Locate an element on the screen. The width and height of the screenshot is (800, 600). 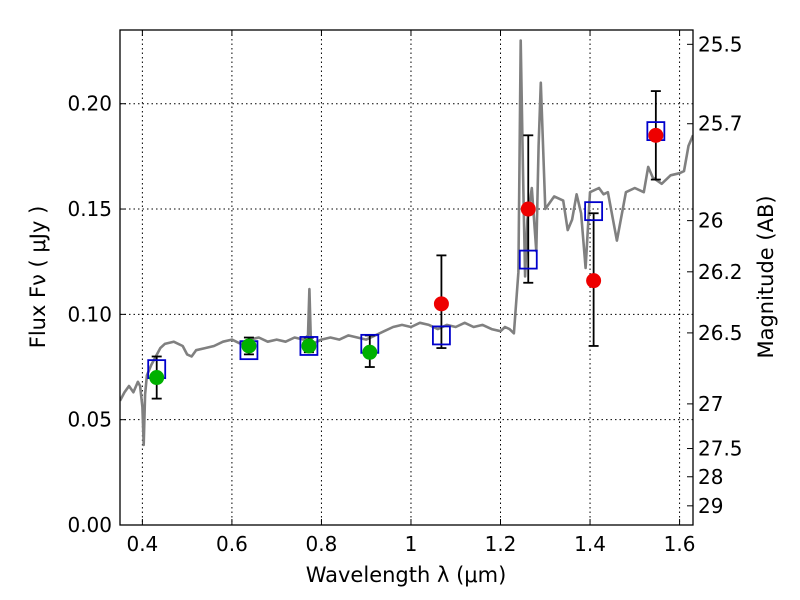
y-tick-label: 0.20 is located at coordinates (89, 104).